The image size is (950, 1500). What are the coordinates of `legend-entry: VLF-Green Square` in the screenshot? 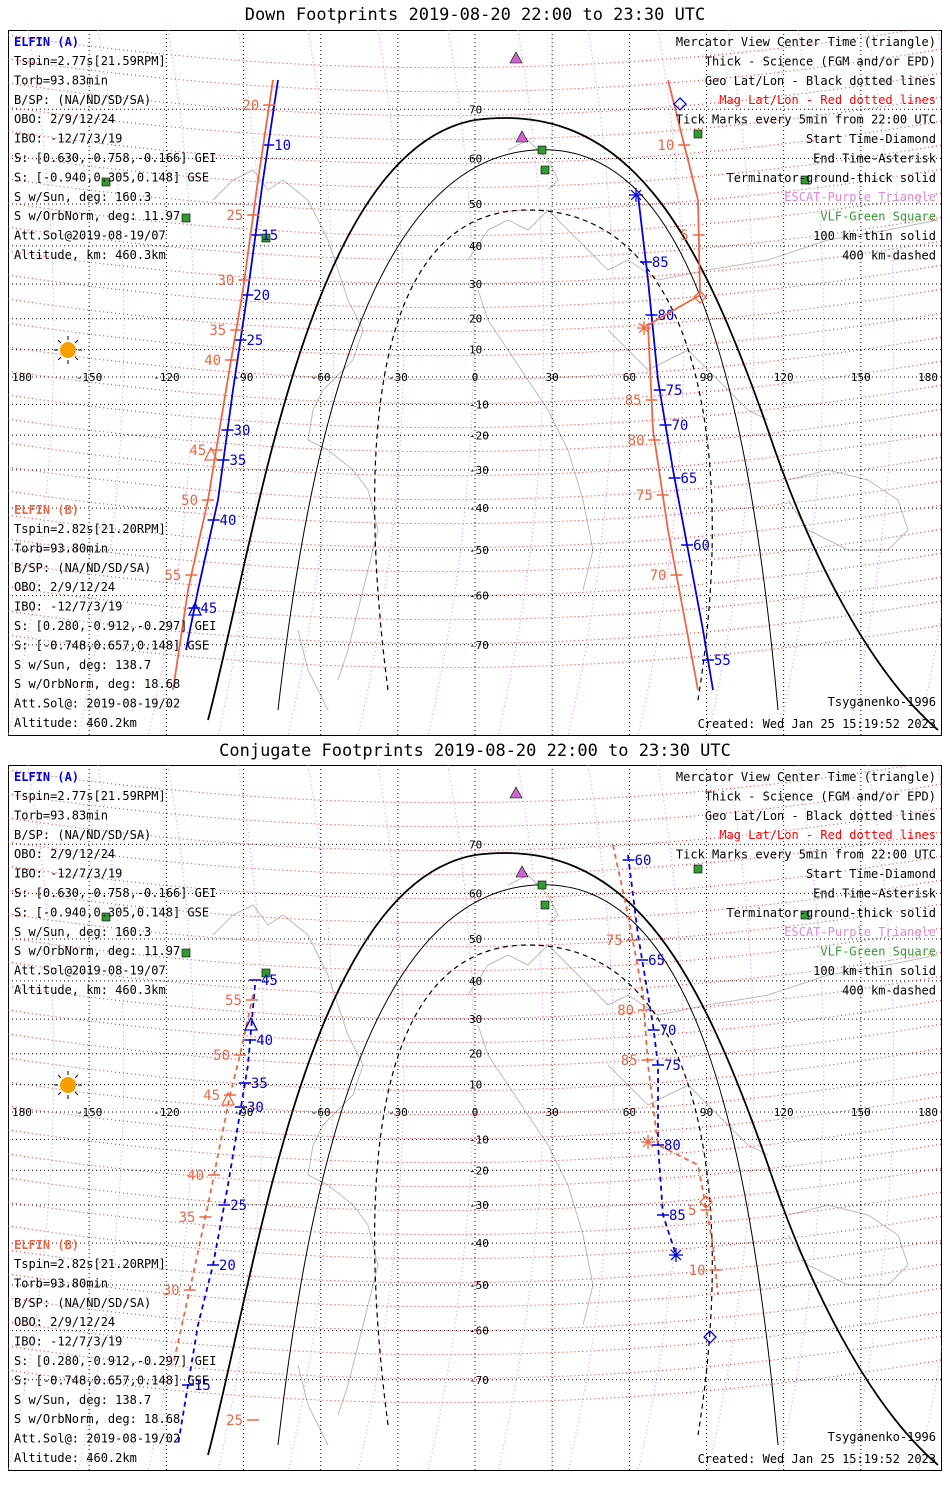 It's located at (878, 217).